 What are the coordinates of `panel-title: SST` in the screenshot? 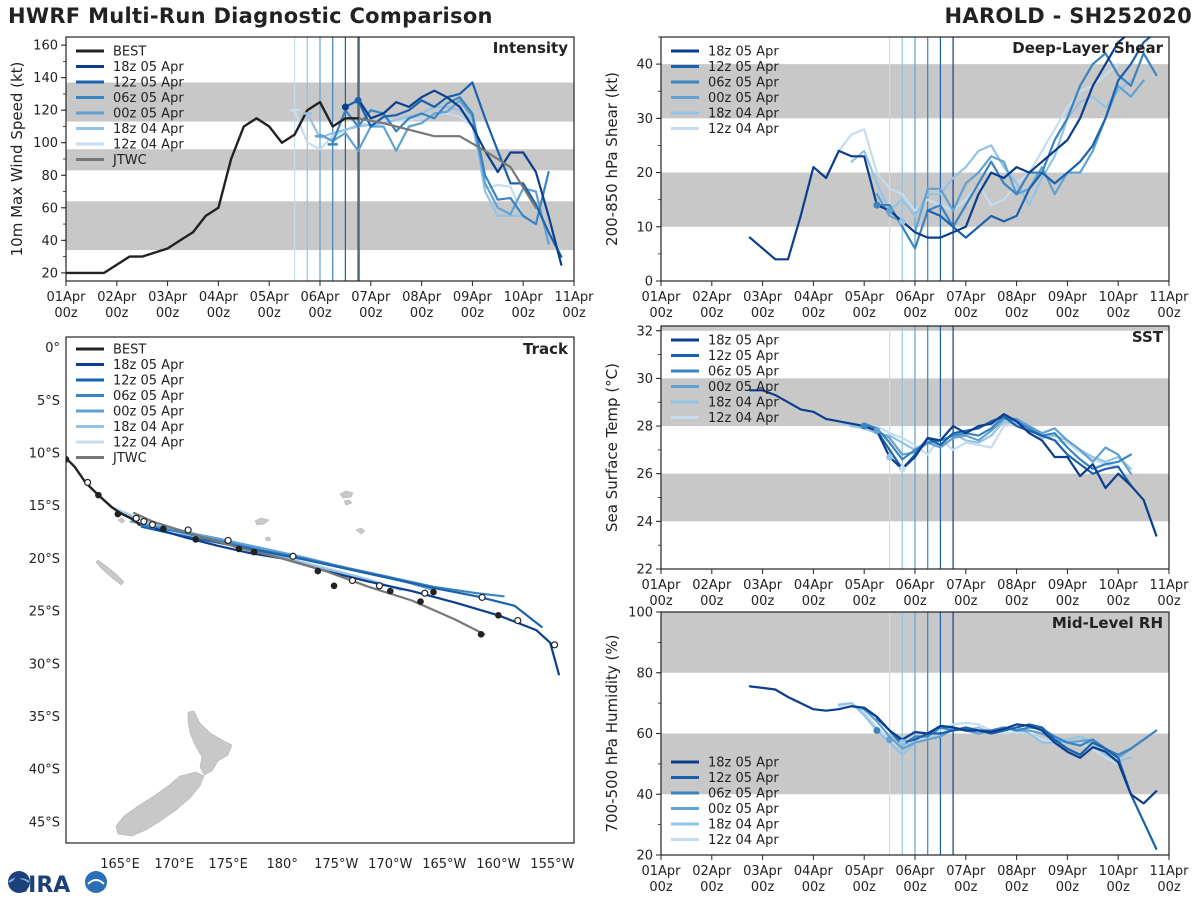 It's located at (1148, 337).